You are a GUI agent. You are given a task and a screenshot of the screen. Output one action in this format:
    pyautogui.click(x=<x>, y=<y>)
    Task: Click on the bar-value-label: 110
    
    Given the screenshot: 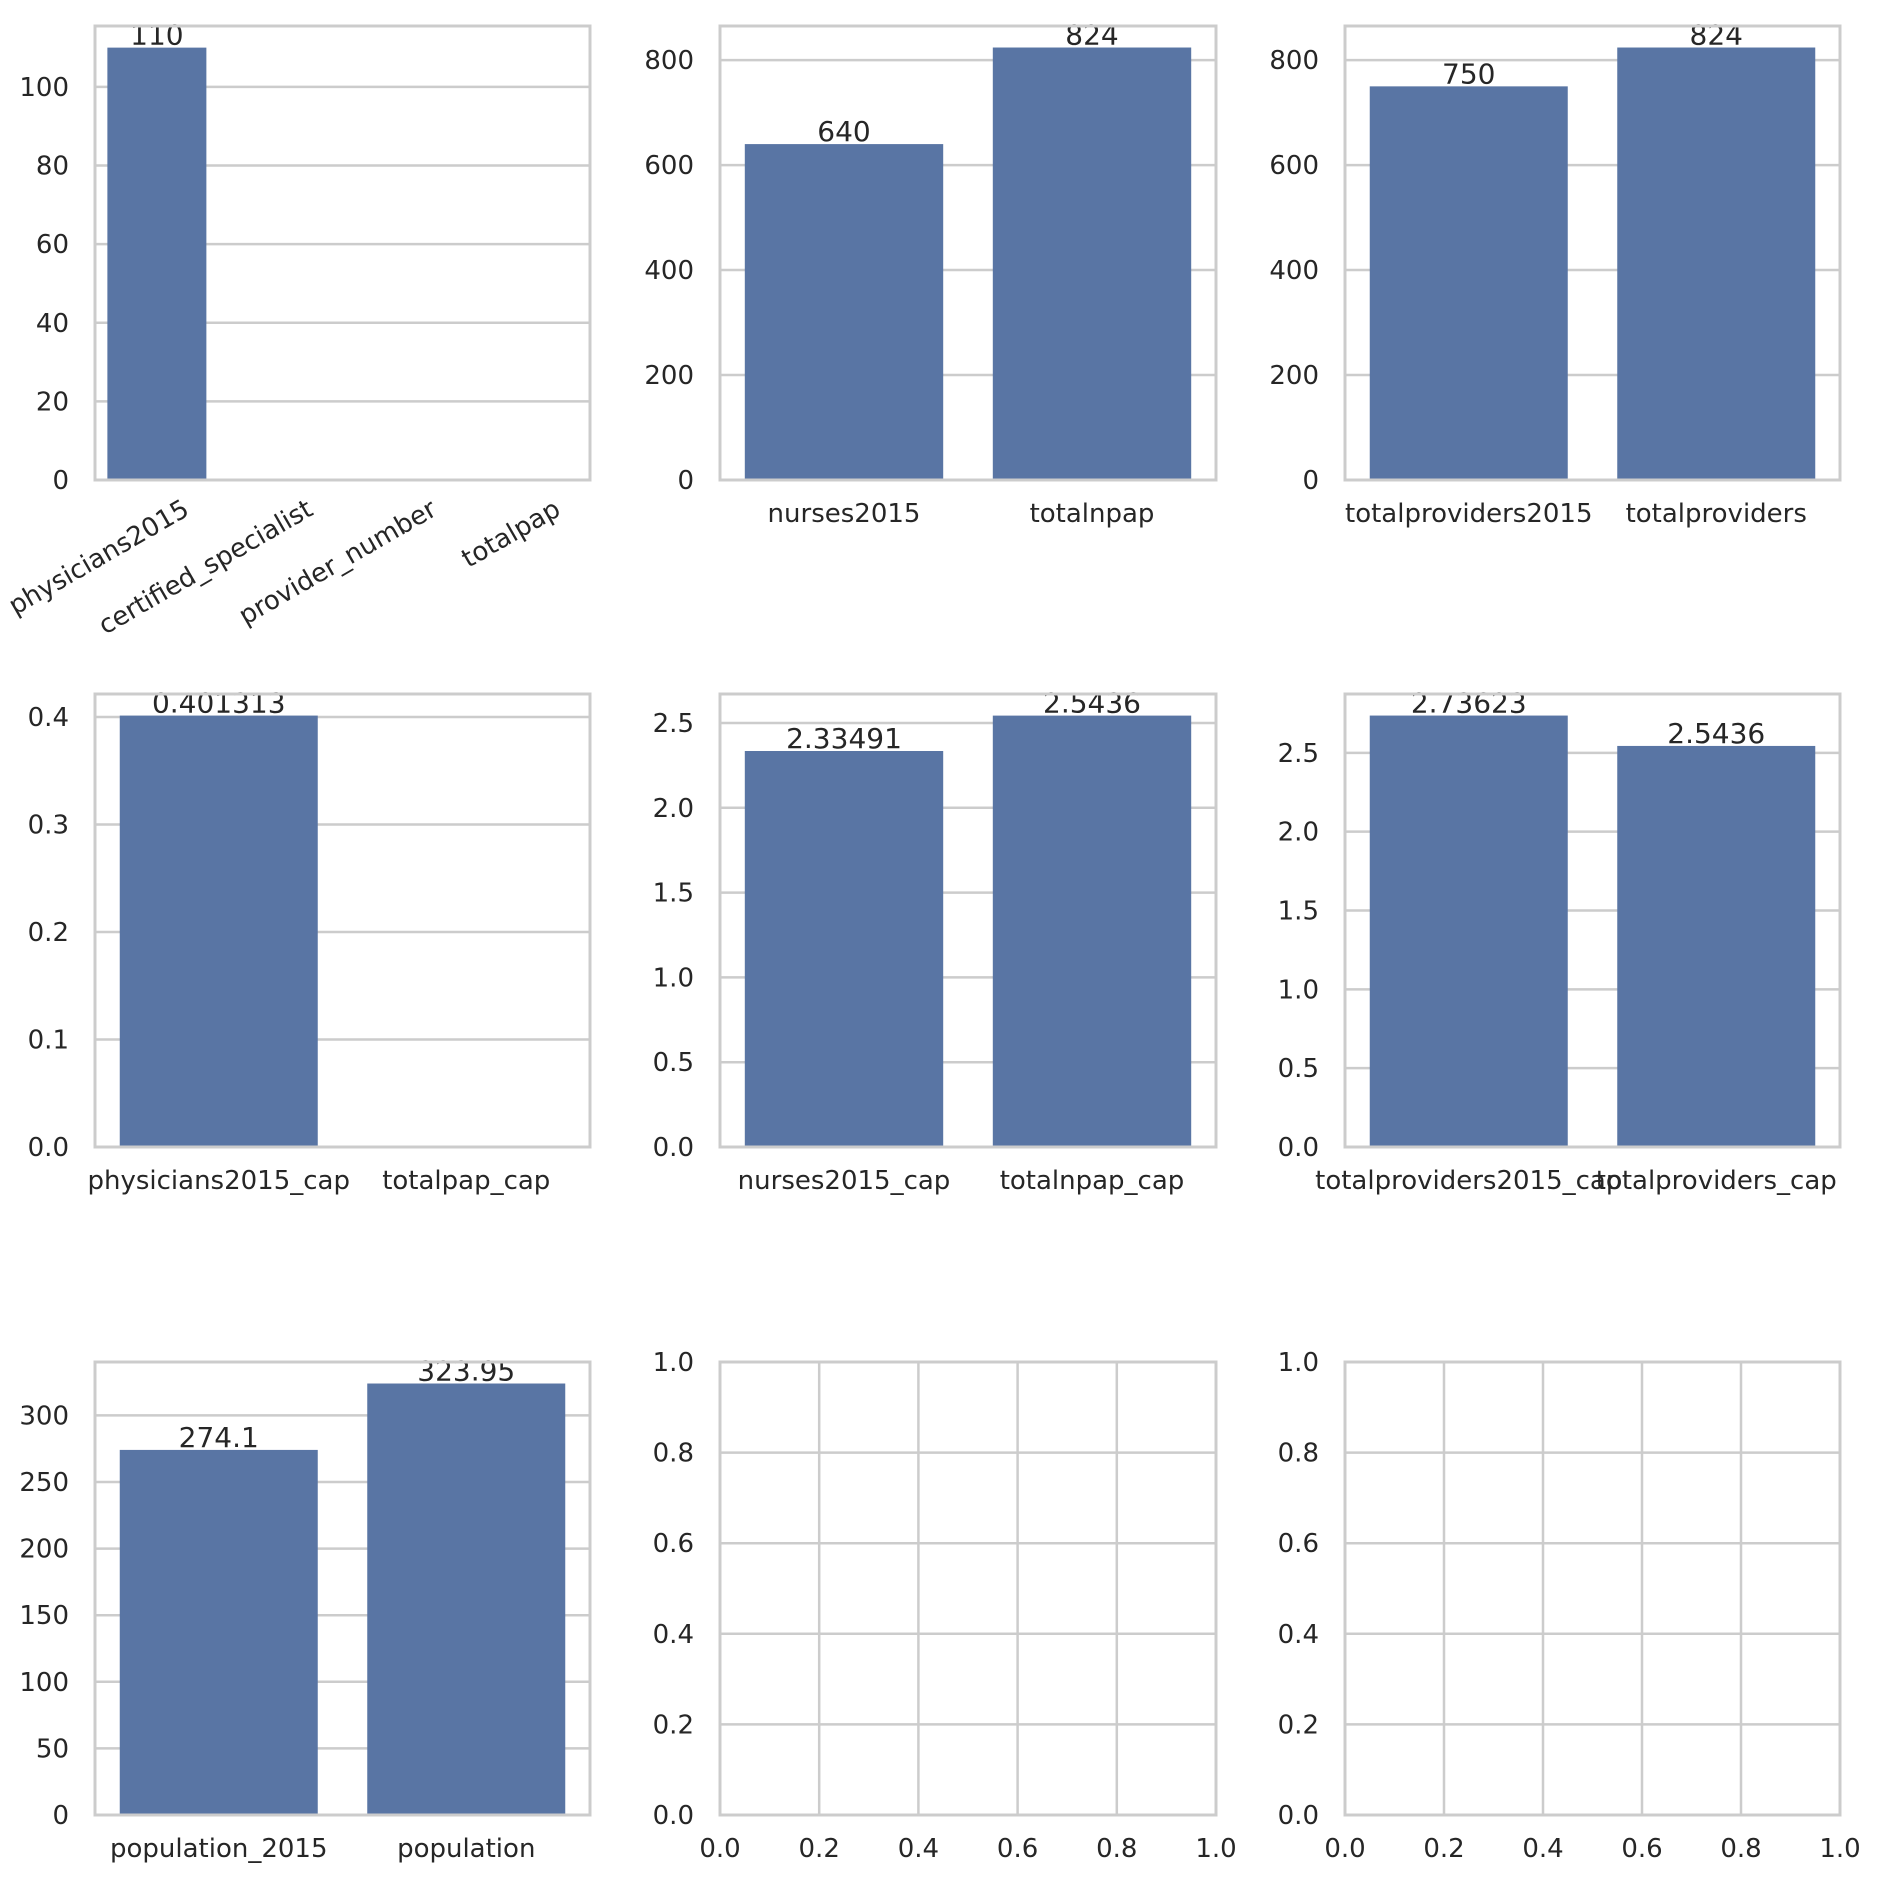 What is the action you would take?
    pyautogui.click(x=156, y=35)
    